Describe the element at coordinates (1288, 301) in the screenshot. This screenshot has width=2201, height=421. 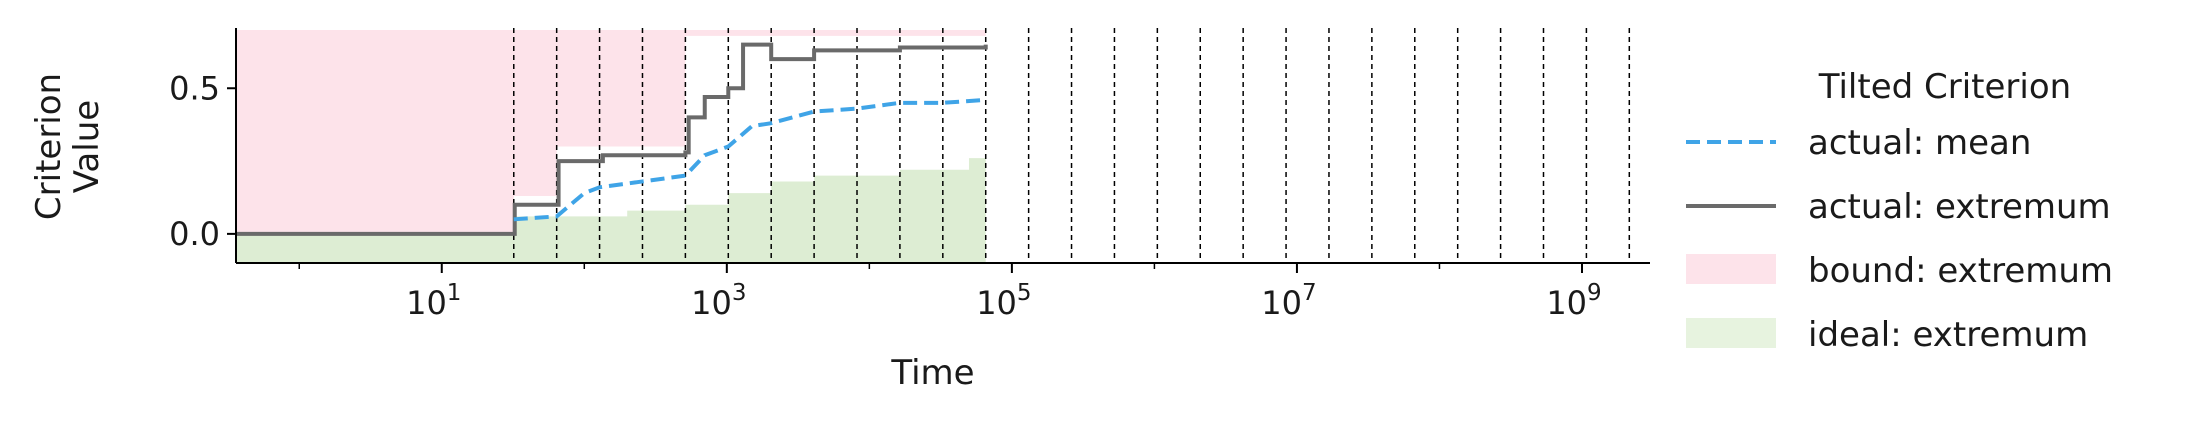
I see `x-tick-label: 10⁷` at that location.